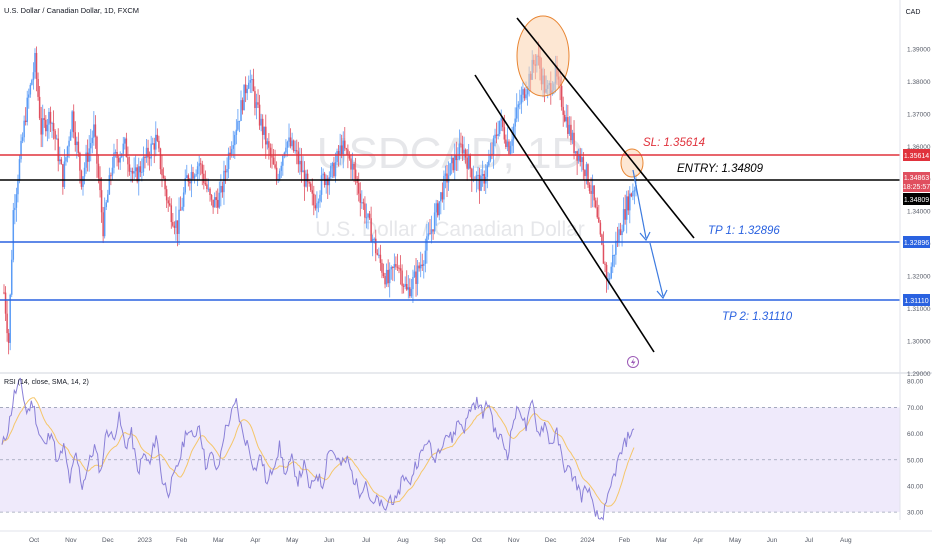 The height and width of the screenshot is (550, 932). What do you see at coordinates (182, 540) in the screenshot?
I see `time-tick-label: Feb` at bounding box center [182, 540].